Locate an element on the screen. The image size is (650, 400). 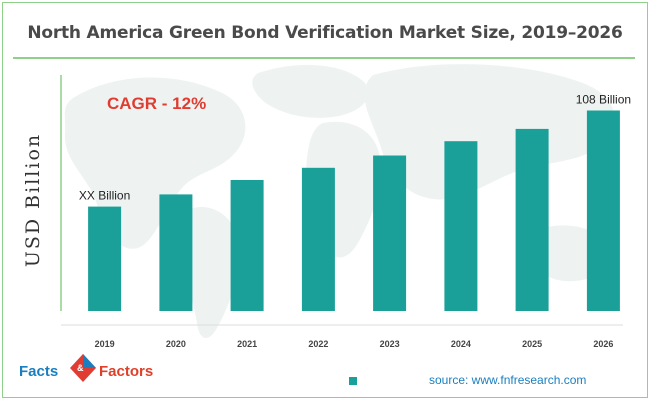
y-axis-label: USD Billion is located at coordinates (33, 200).